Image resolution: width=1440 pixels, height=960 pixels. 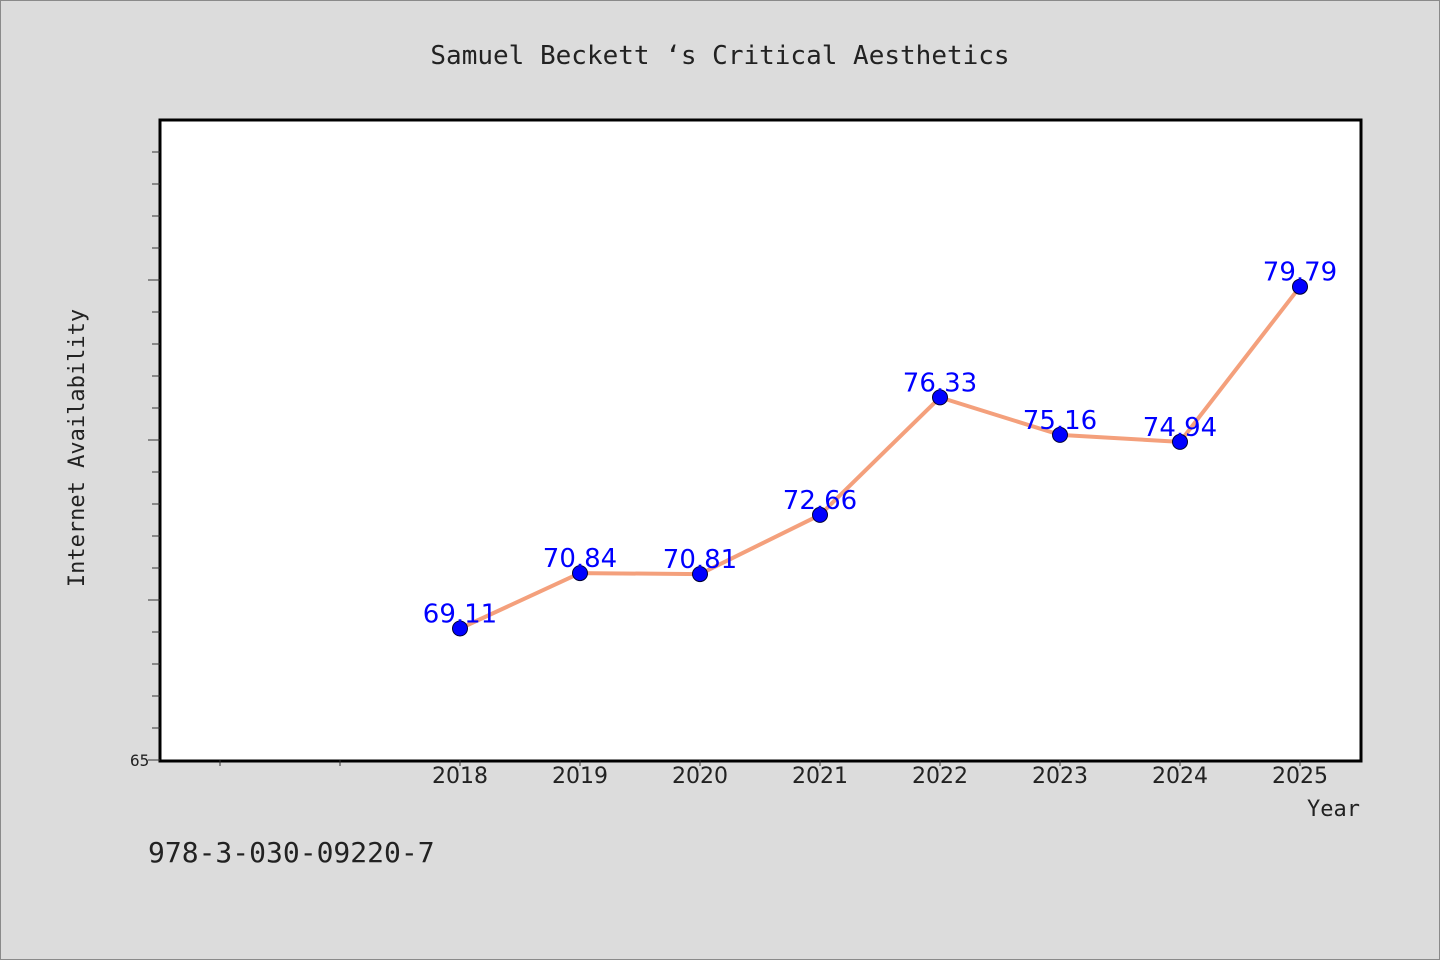 What do you see at coordinates (1180, 776) in the screenshot?
I see `x-tick-label: 2024` at bounding box center [1180, 776].